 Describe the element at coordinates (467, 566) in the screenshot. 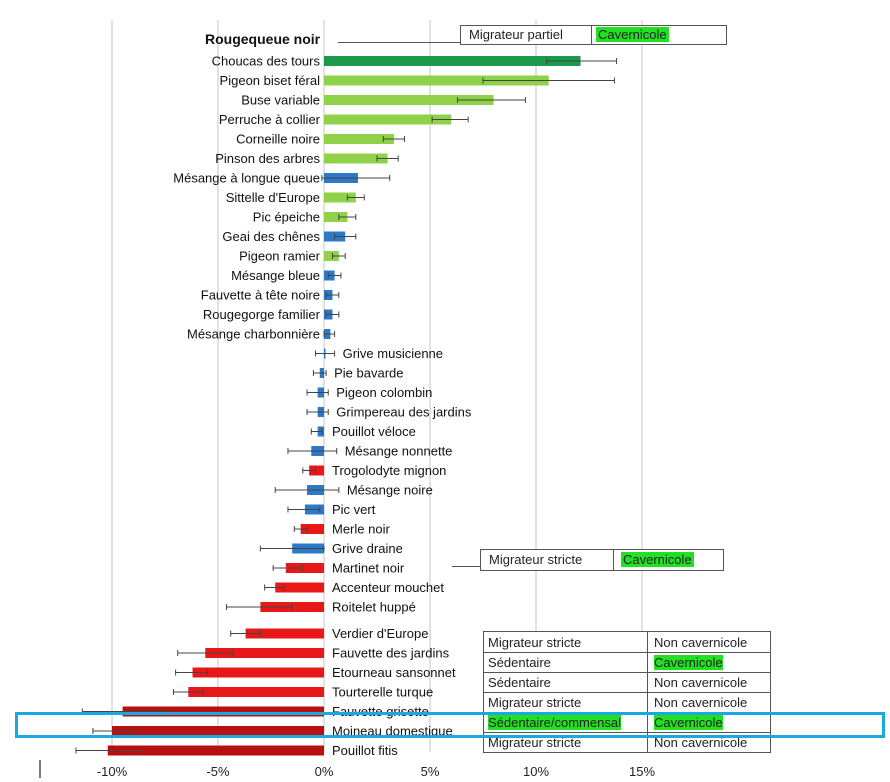

I see `martinet-leader-line` at that location.